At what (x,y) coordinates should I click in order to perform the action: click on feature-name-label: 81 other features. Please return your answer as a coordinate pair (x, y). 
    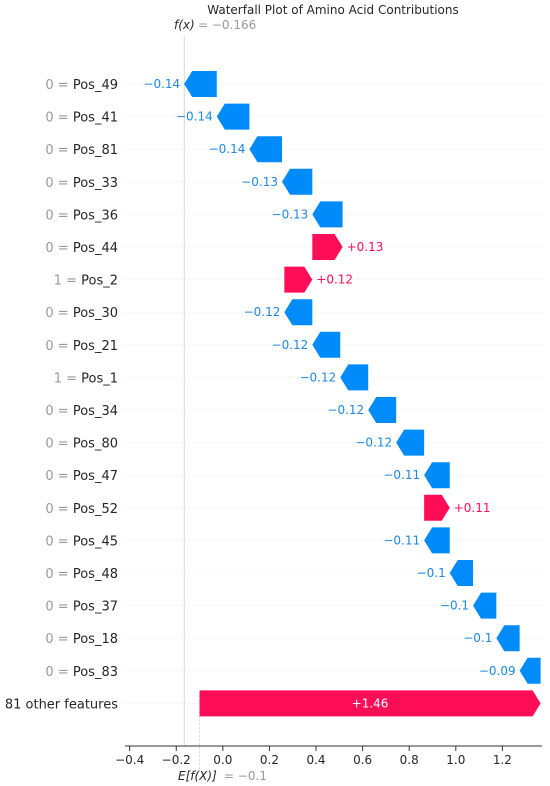
    Looking at the image, I should click on (61, 704).